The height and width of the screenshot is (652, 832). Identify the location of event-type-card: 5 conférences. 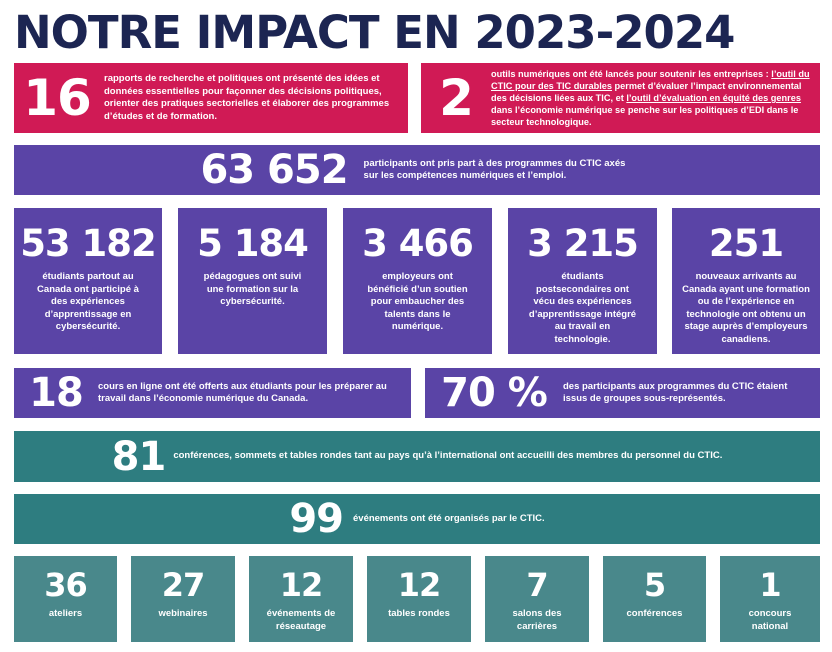
(654, 599).